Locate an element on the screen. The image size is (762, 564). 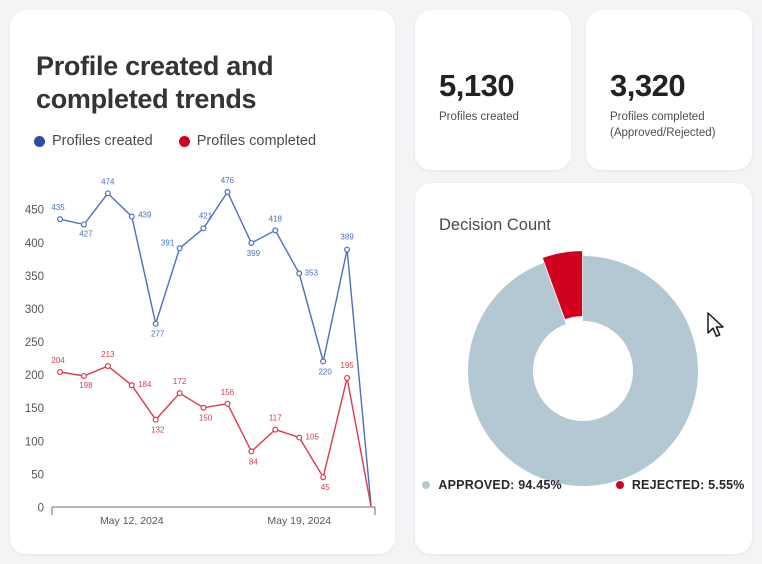
stat-label-profiles-completed: Profiles completed (Approved/Rejected) is located at coordinates (676, 125).